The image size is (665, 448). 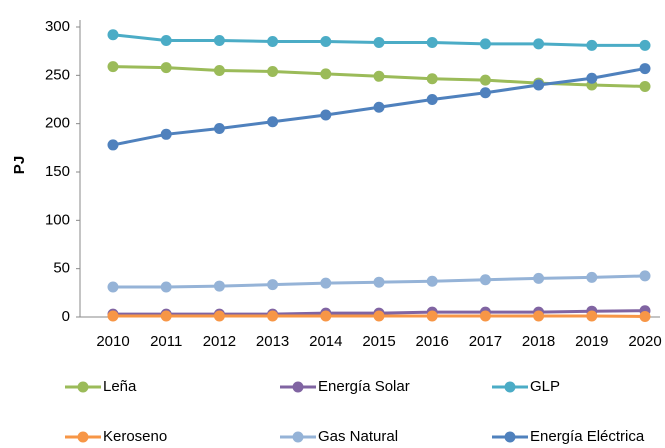 I want to click on y-tick-label: 200, so click(x=57, y=123).